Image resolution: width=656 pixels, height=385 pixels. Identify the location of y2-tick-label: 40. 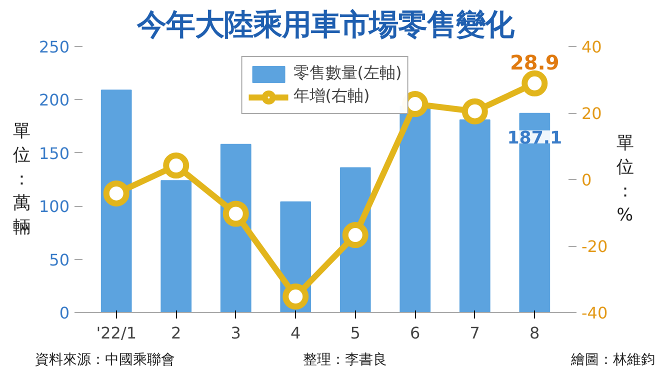
(592, 47).